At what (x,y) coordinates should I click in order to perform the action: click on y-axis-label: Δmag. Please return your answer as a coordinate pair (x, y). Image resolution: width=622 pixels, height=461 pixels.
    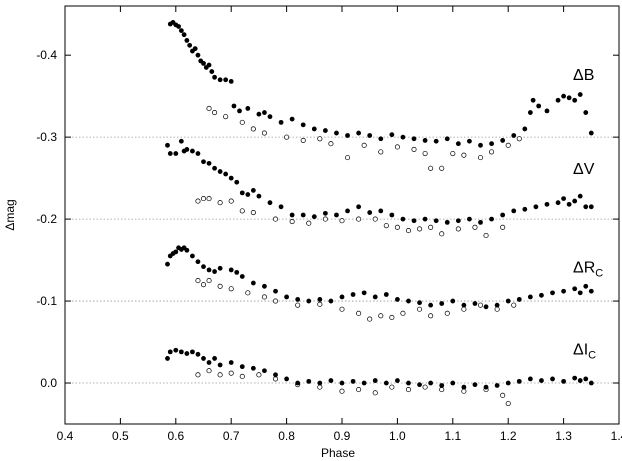
    Looking at the image, I should click on (10, 214).